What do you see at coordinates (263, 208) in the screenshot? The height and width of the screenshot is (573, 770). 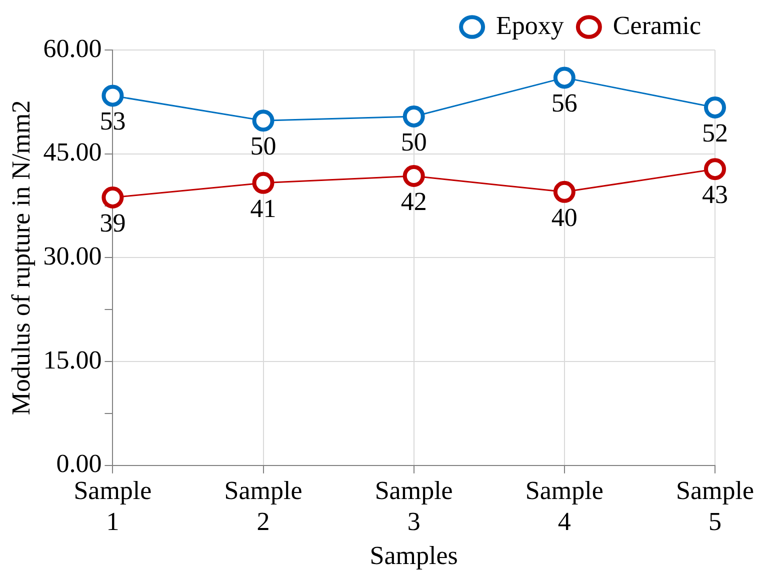 I see `data-label: 41` at bounding box center [263, 208].